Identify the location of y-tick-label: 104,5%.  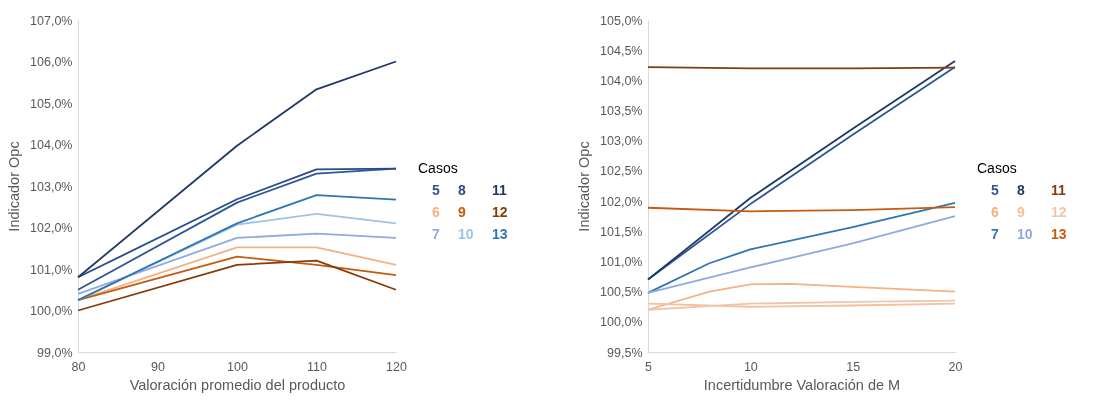
(621, 50).